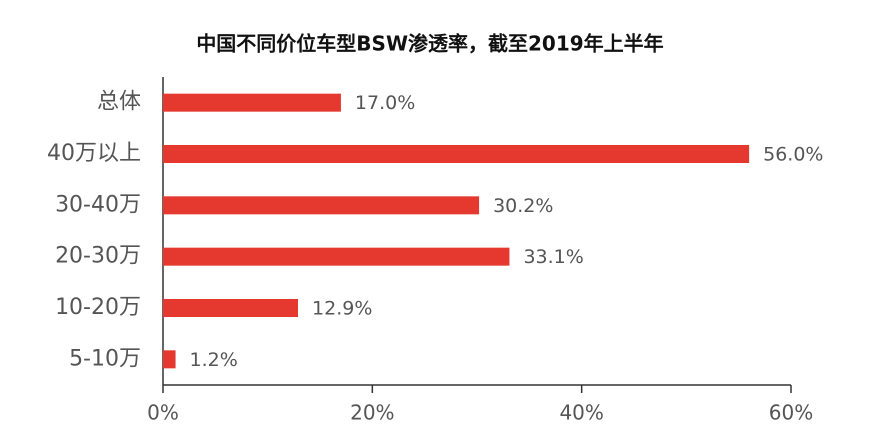 The image size is (872, 438). Describe the element at coordinates (119, 102) in the screenshot. I see `y-tick-label: 总体` at that location.